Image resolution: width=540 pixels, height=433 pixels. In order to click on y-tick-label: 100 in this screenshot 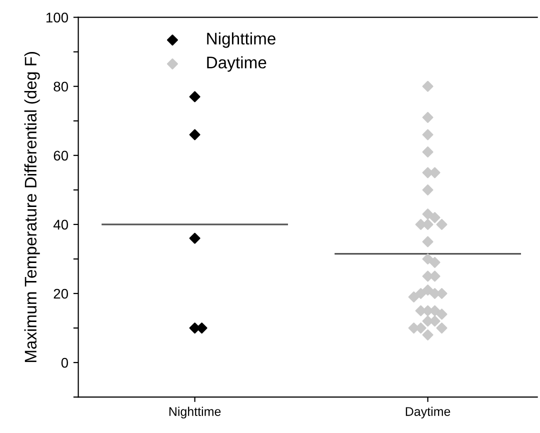, I will do `click(57, 17)`.